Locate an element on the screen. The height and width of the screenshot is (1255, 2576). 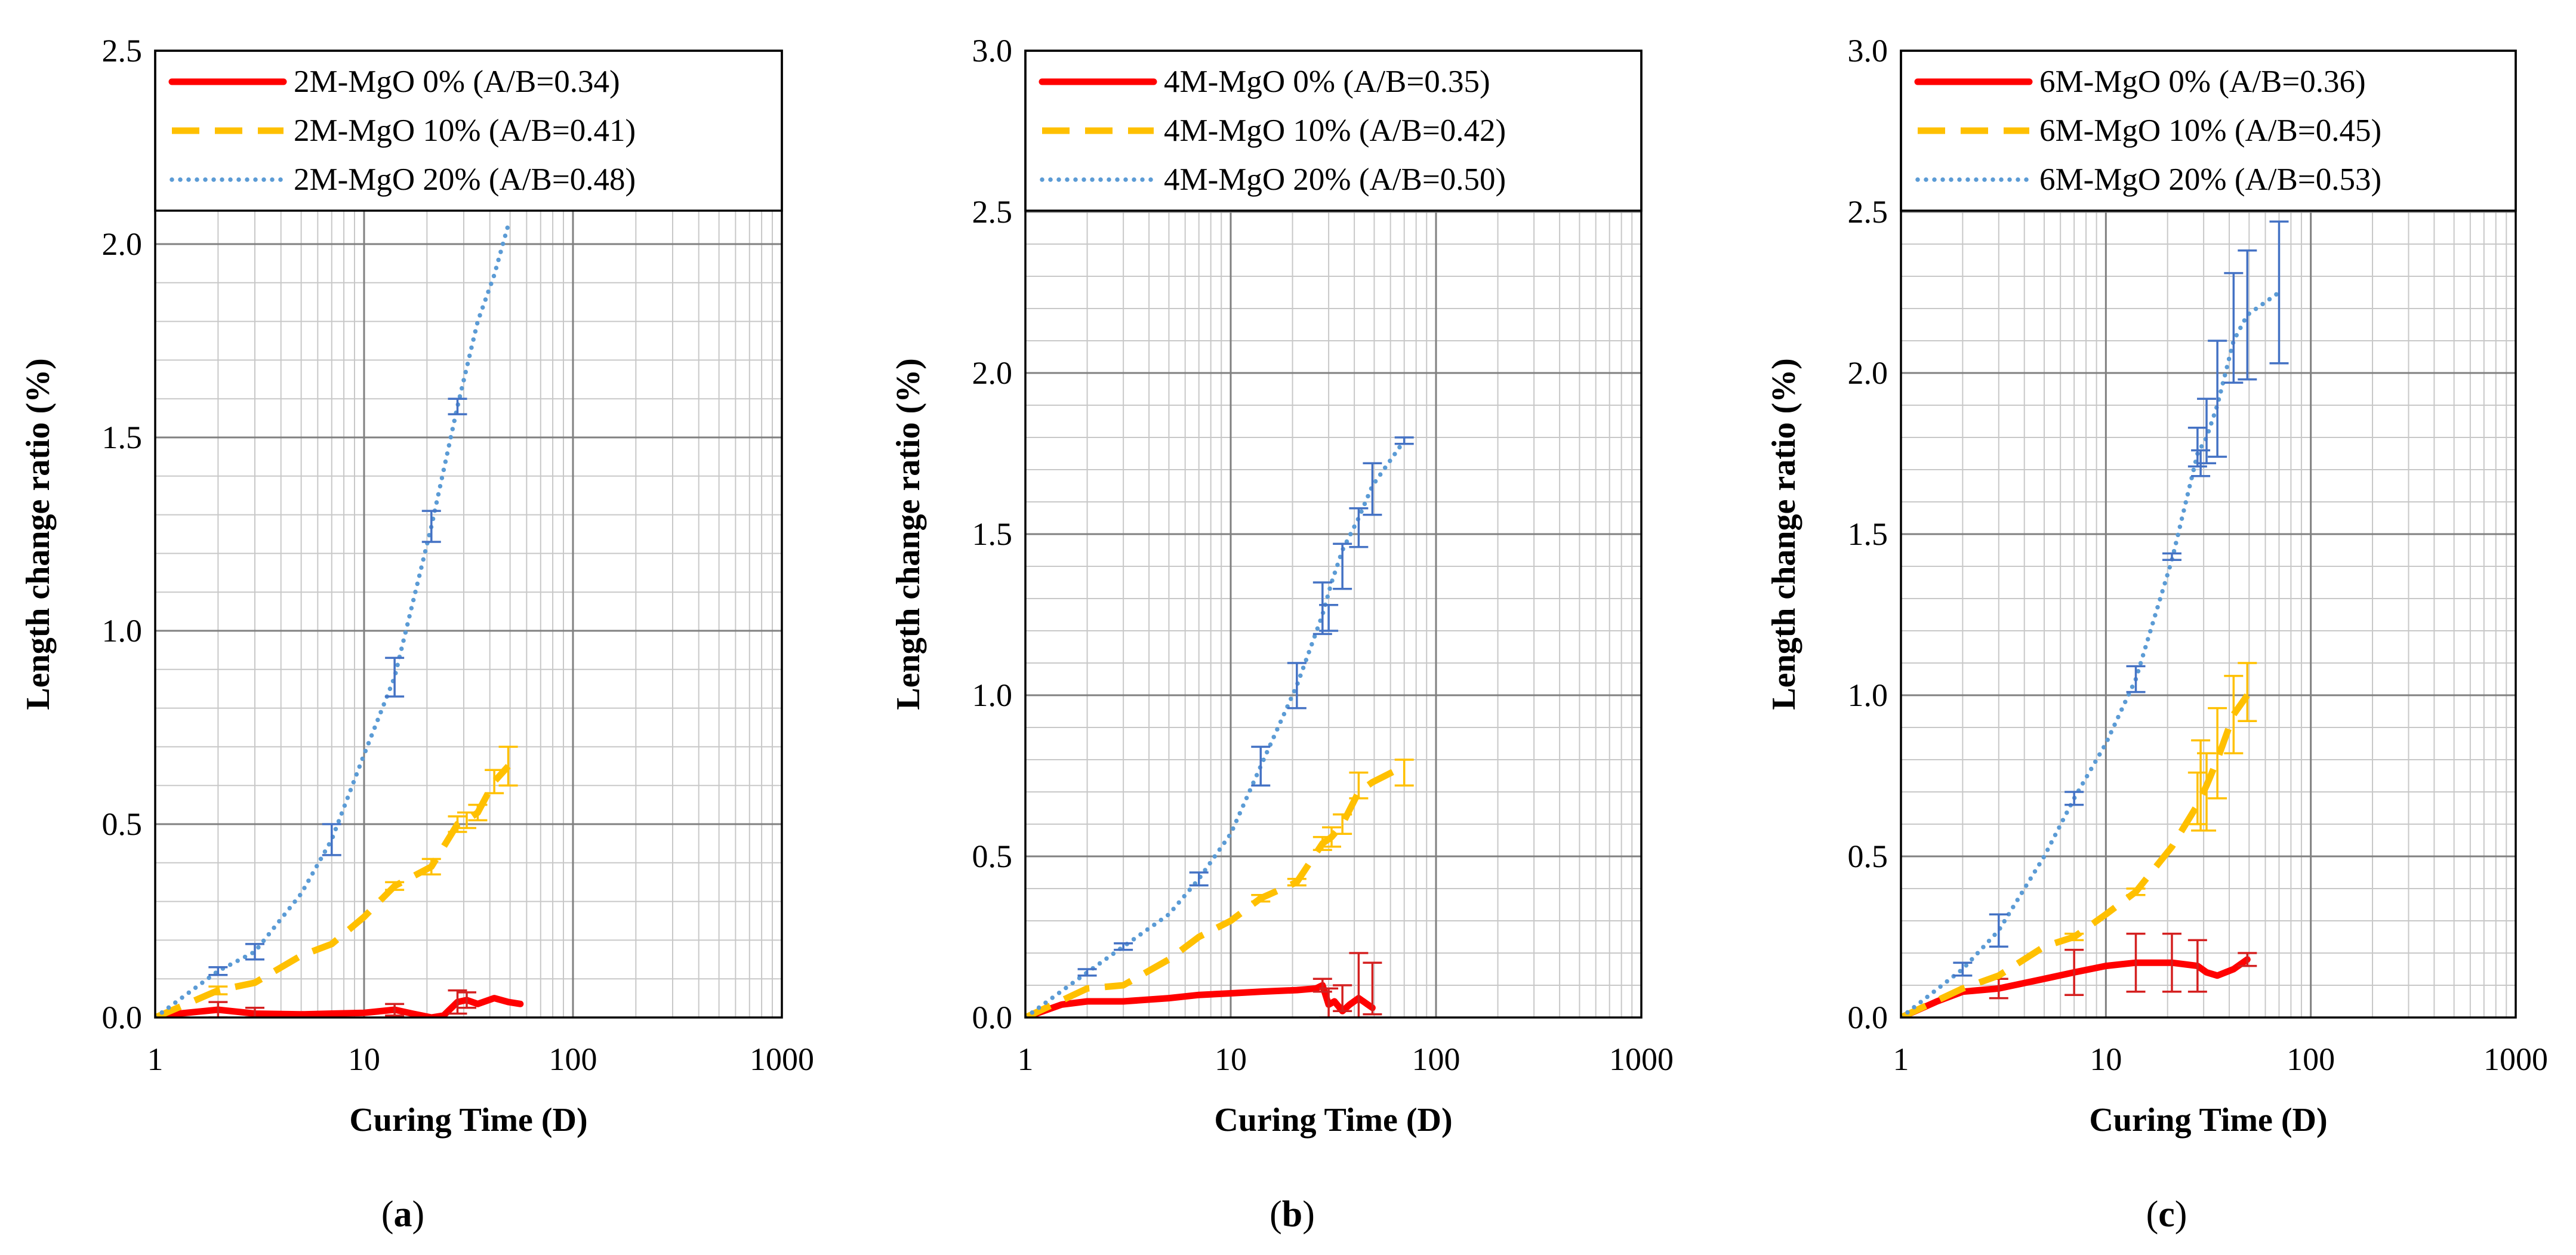
panel-label: (b) is located at coordinates (1292, 1214).